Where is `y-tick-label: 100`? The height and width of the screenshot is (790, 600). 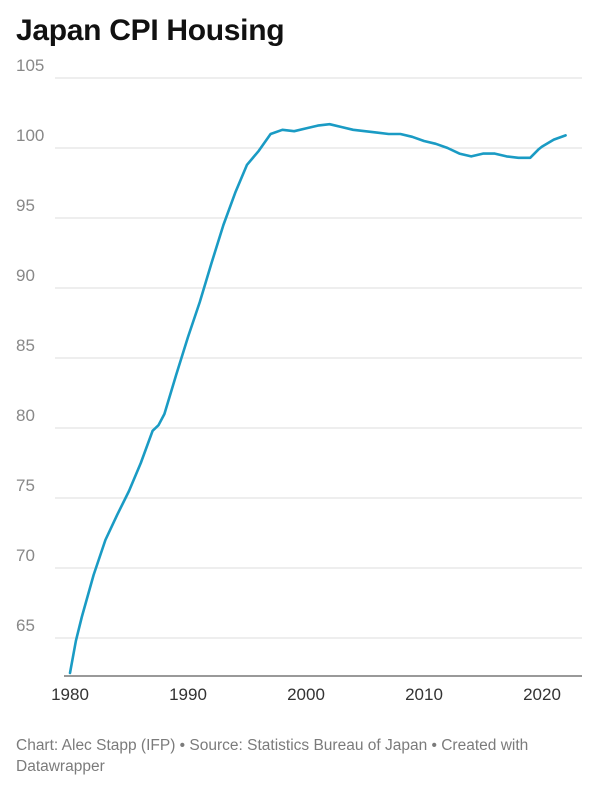 y-tick-label: 100 is located at coordinates (30, 135).